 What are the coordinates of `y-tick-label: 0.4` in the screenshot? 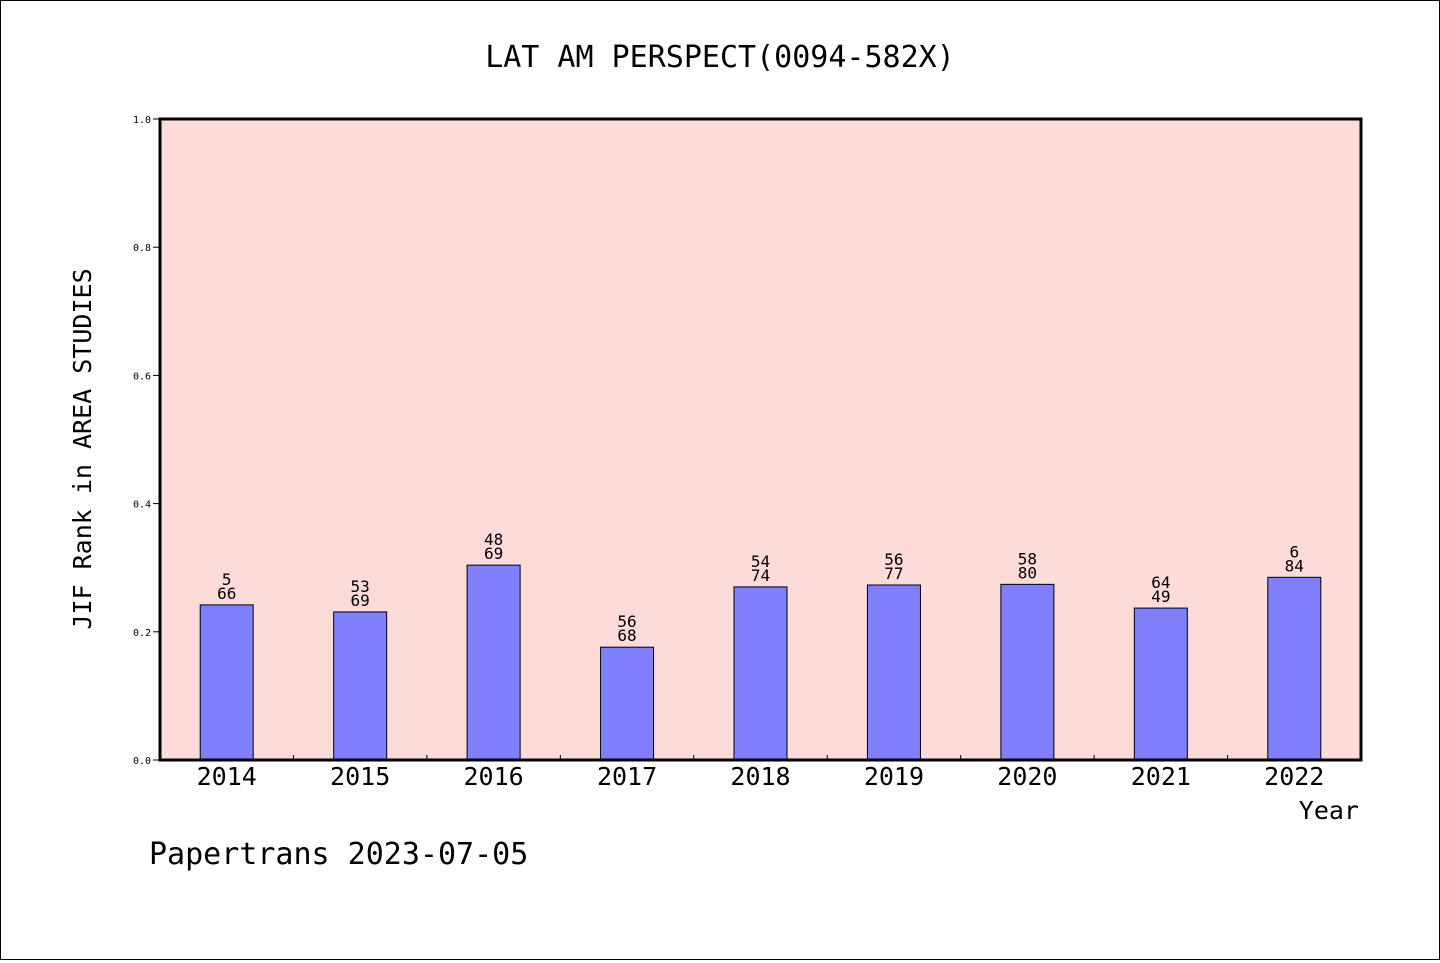 It's located at (142, 505).